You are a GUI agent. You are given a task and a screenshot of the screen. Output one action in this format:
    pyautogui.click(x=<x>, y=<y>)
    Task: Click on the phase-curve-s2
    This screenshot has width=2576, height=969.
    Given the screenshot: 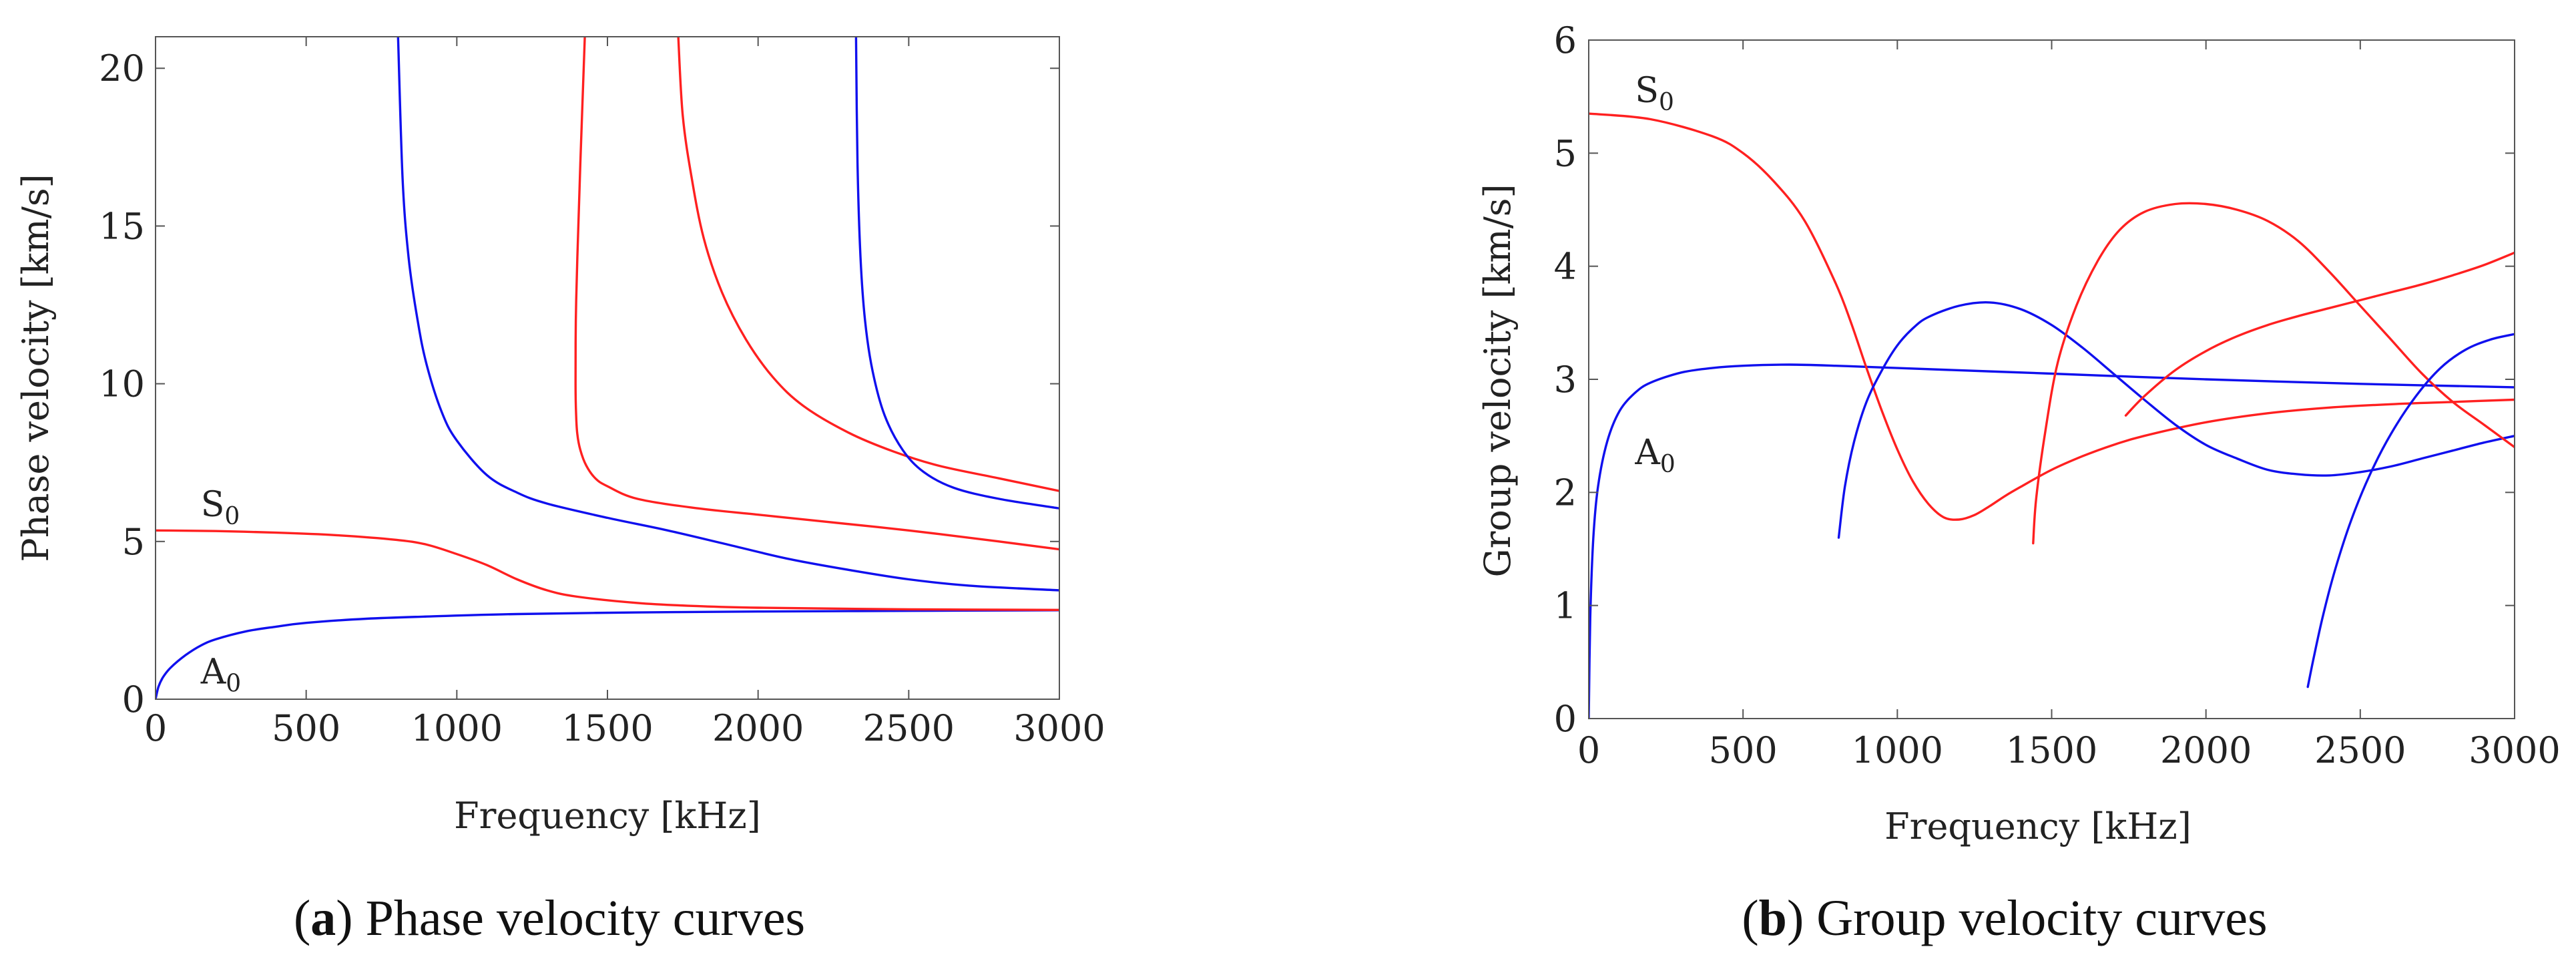 What is the action you would take?
    pyautogui.click(x=868, y=264)
    